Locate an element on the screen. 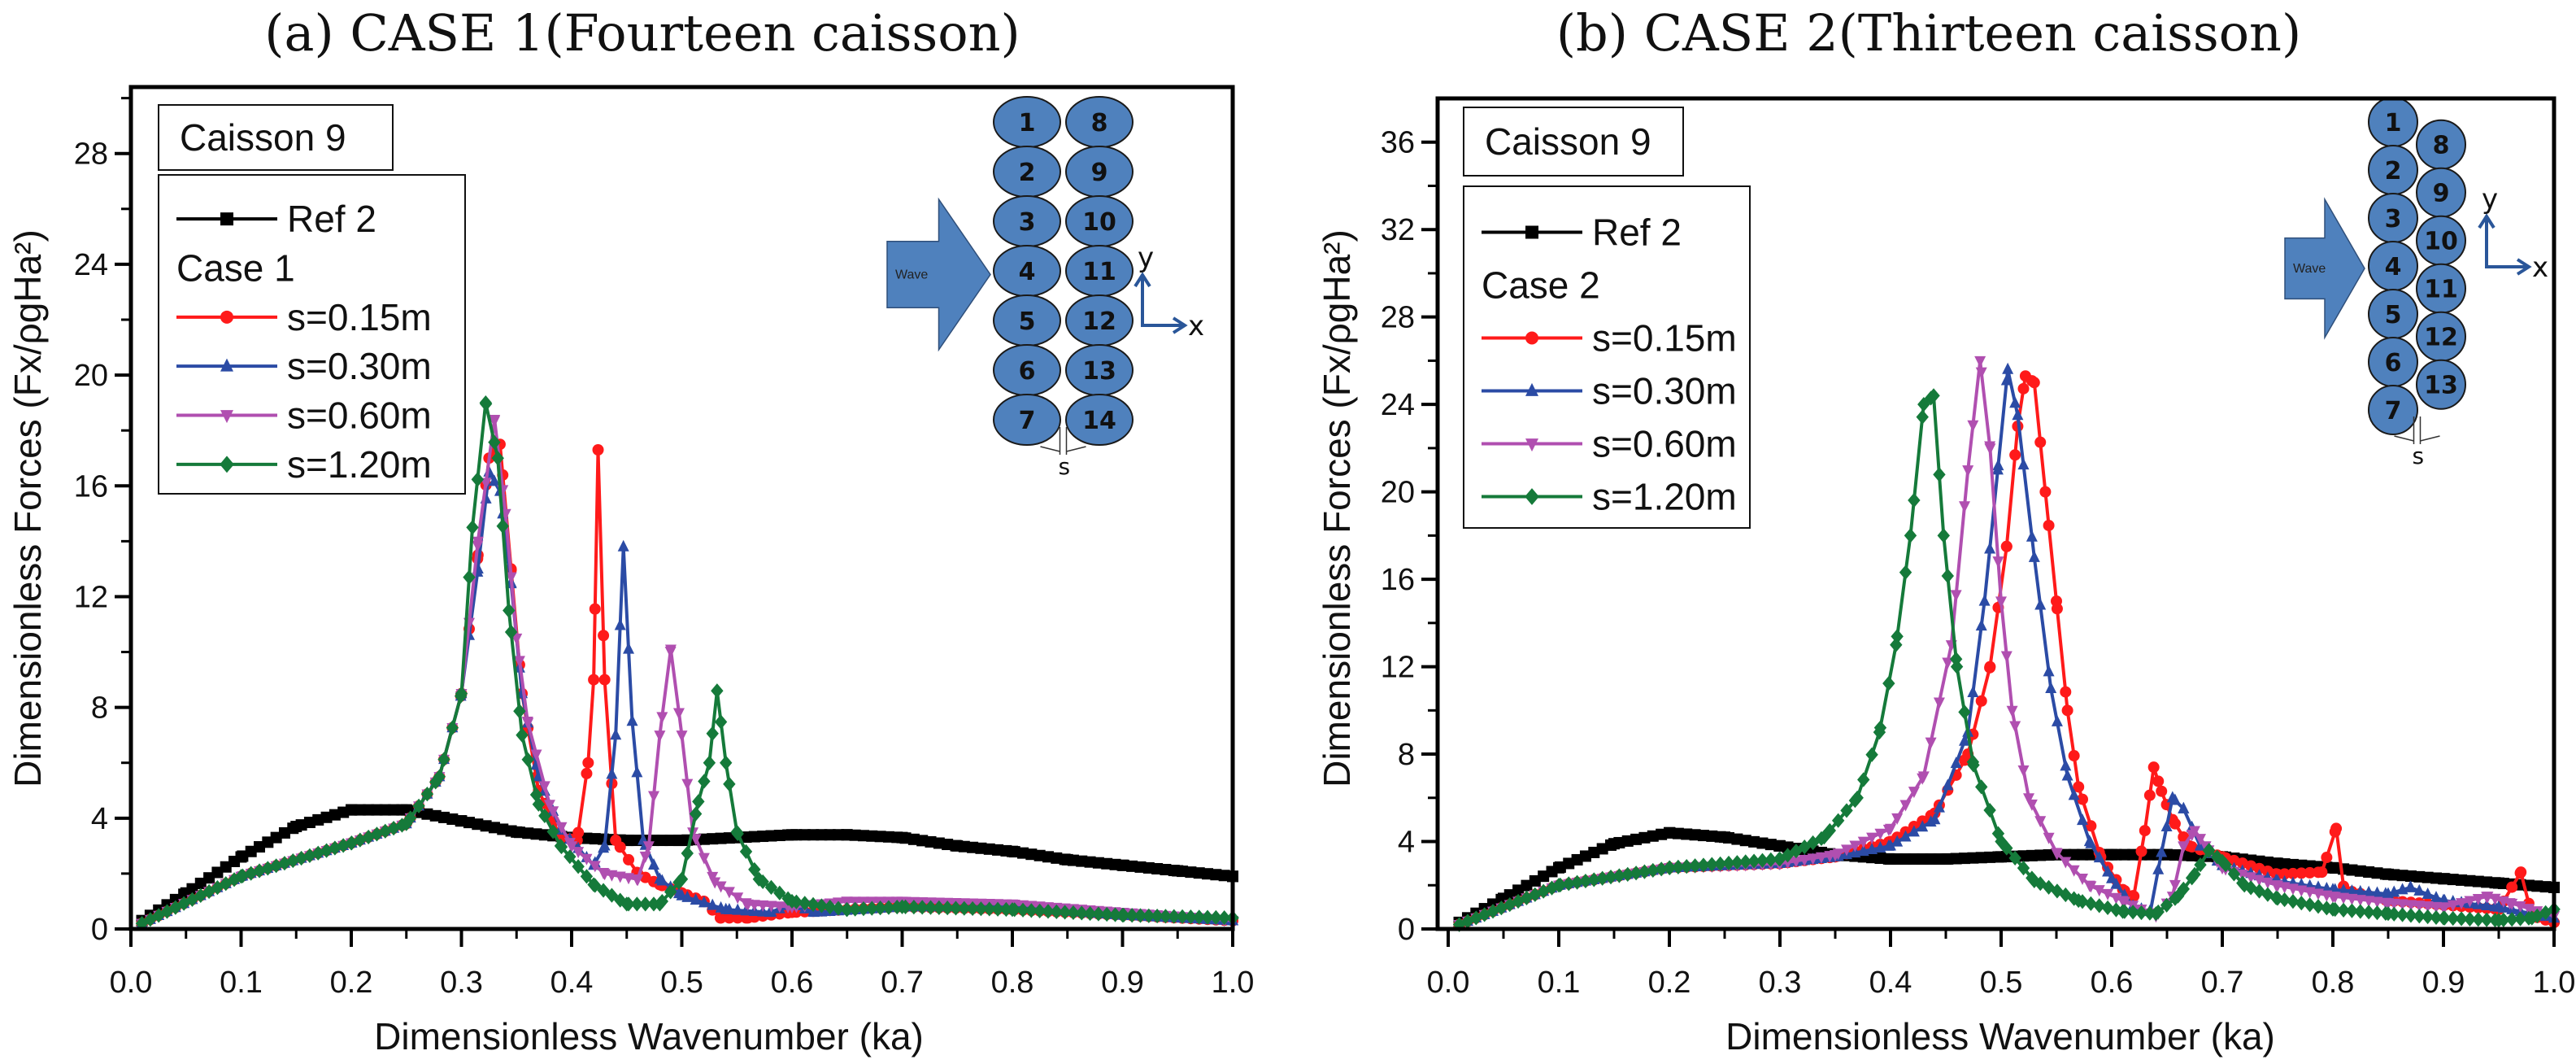  caisson-number: 13 is located at coordinates (2441, 386).